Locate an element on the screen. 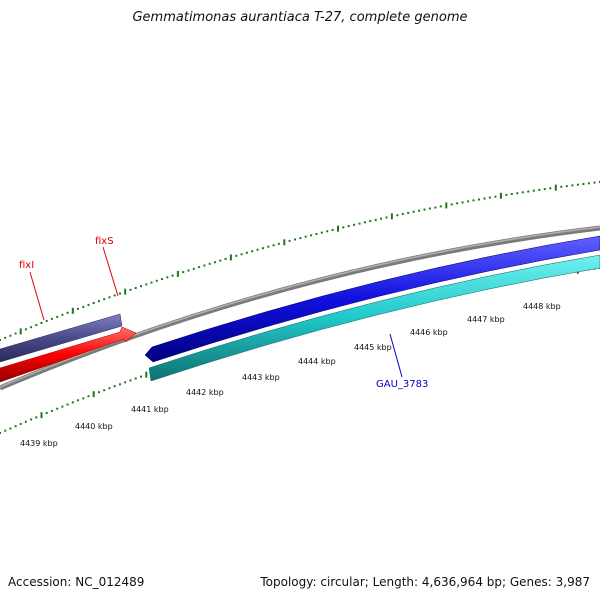 This screenshot has height=600, width=600. gene-fixI is located at coordinates (61, 338).